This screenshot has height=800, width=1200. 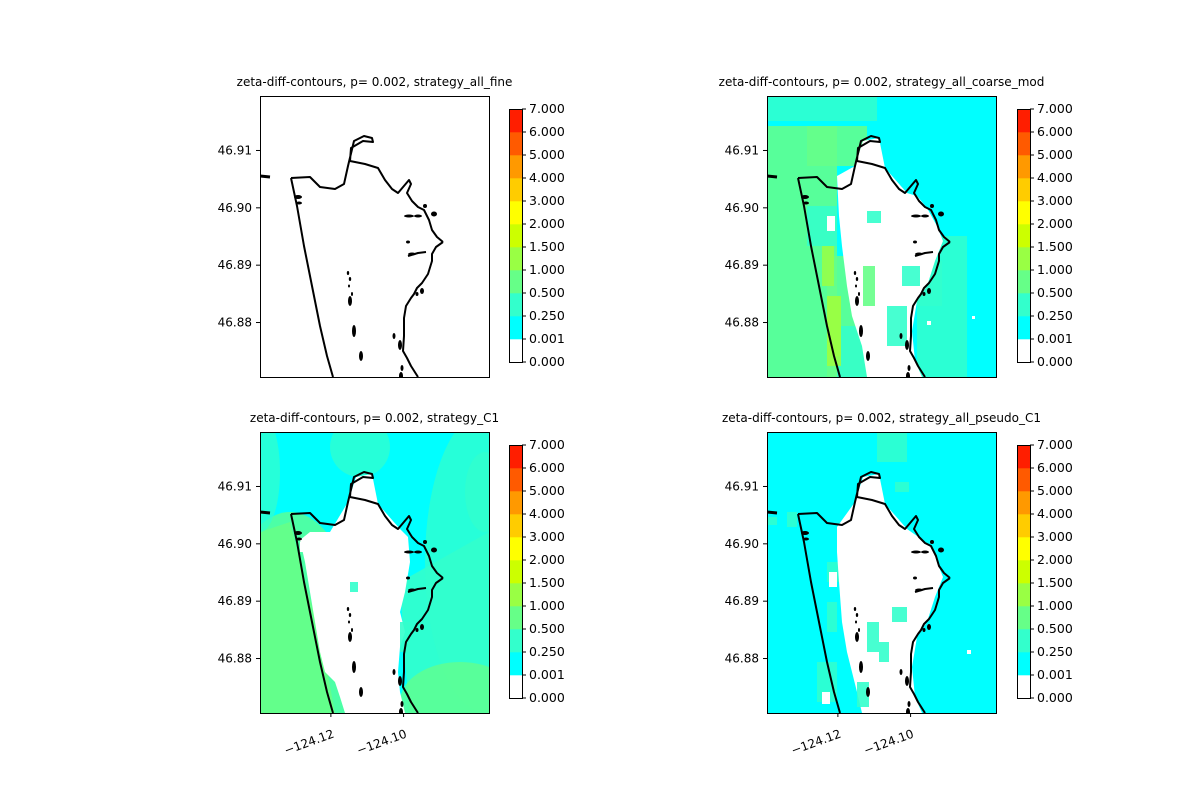 I want to click on colorbar-tick-label: 0.250, so click(x=547, y=651).